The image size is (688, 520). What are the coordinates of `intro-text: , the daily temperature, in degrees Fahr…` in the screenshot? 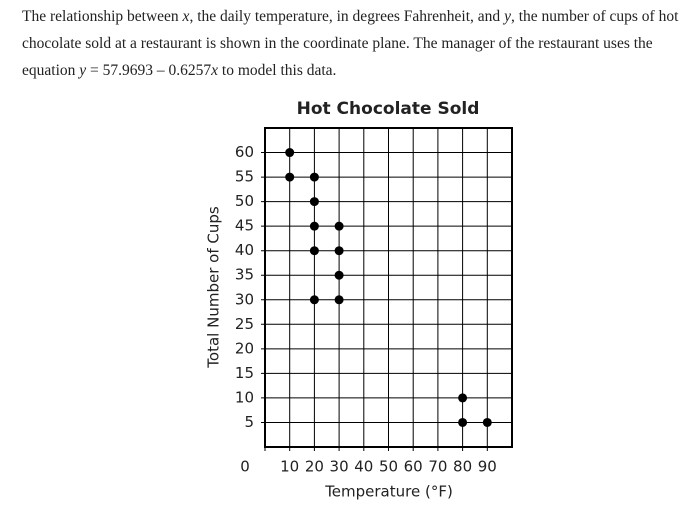 It's located at (347, 16).